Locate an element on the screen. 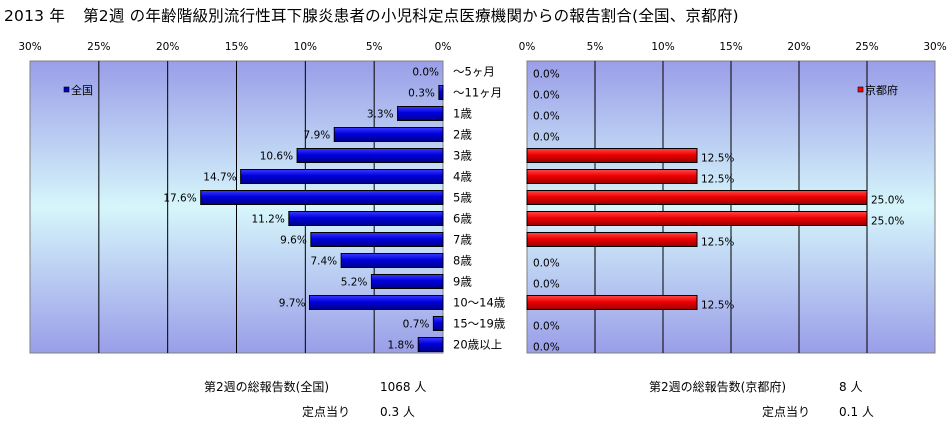 The image size is (949, 424). age-category-label: 1歳 is located at coordinates (462, 114).